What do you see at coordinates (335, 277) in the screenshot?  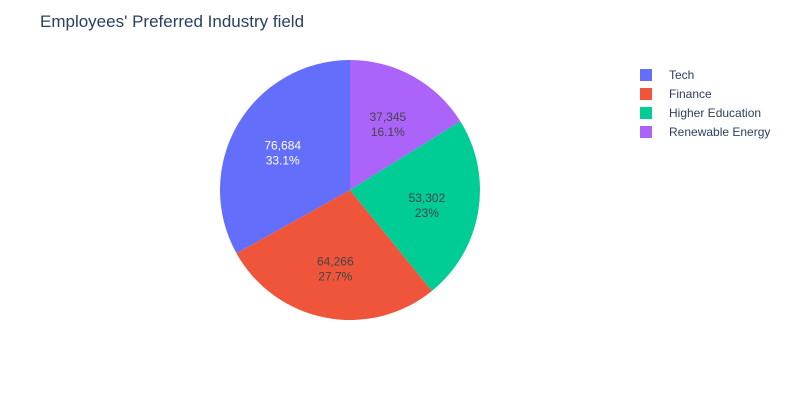 I see `slice-percent-label: 27.7%` at bounding box center [335, 277].